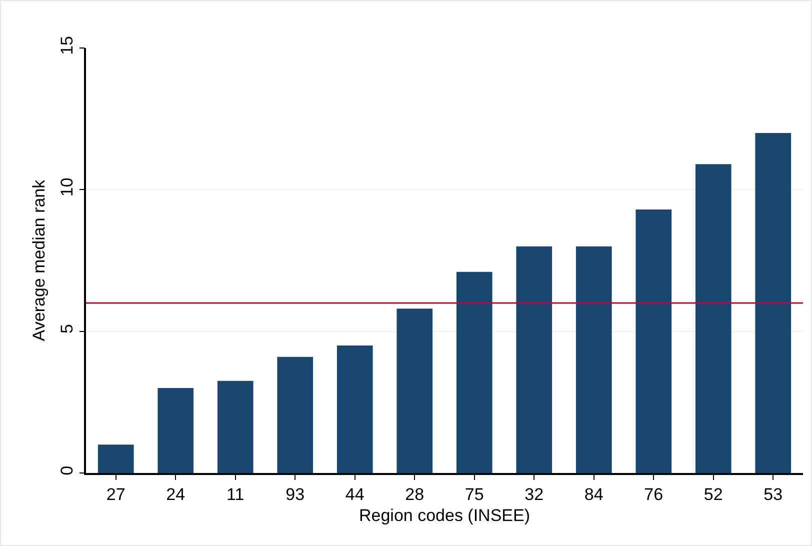 Image resolution: width=812 pixels, height=546 pixels. I want to click on y-tick-label: 0, so click(66, 471).